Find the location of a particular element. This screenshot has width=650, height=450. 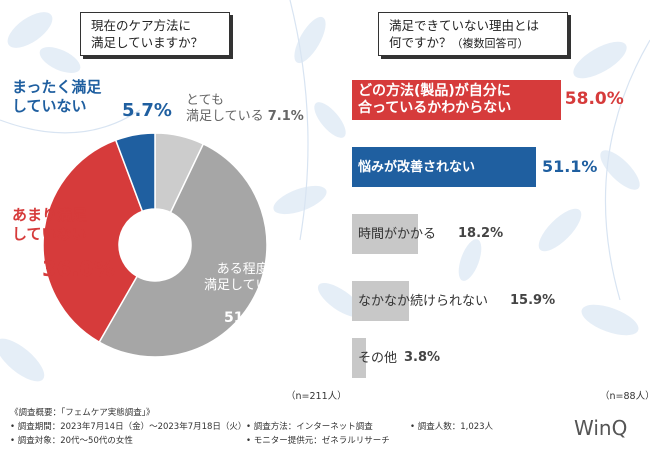

pie-label-not-line1: あまり満足 is located at coordinates (50, 215).